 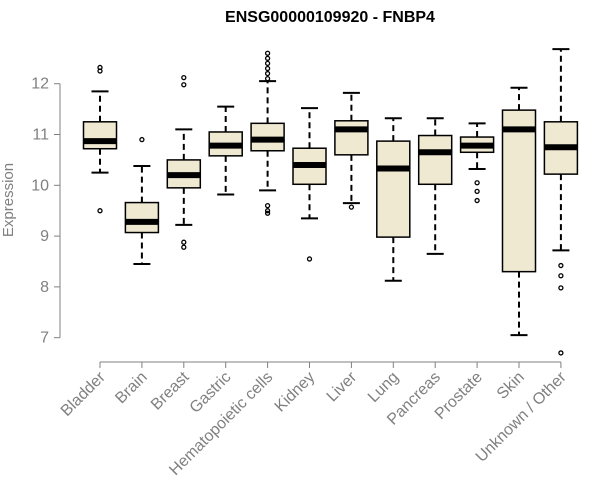 What do you see at coordinates (131, 388) in the screenshot?
I see `x-tick-label: Brain` at bounding box center [131, 388].